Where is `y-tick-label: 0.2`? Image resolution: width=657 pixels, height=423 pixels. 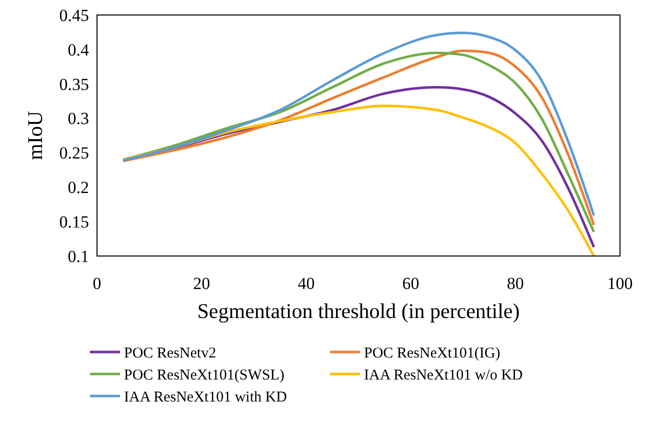 y-tick-label: 0.2 is located at coordinates (78, 188).